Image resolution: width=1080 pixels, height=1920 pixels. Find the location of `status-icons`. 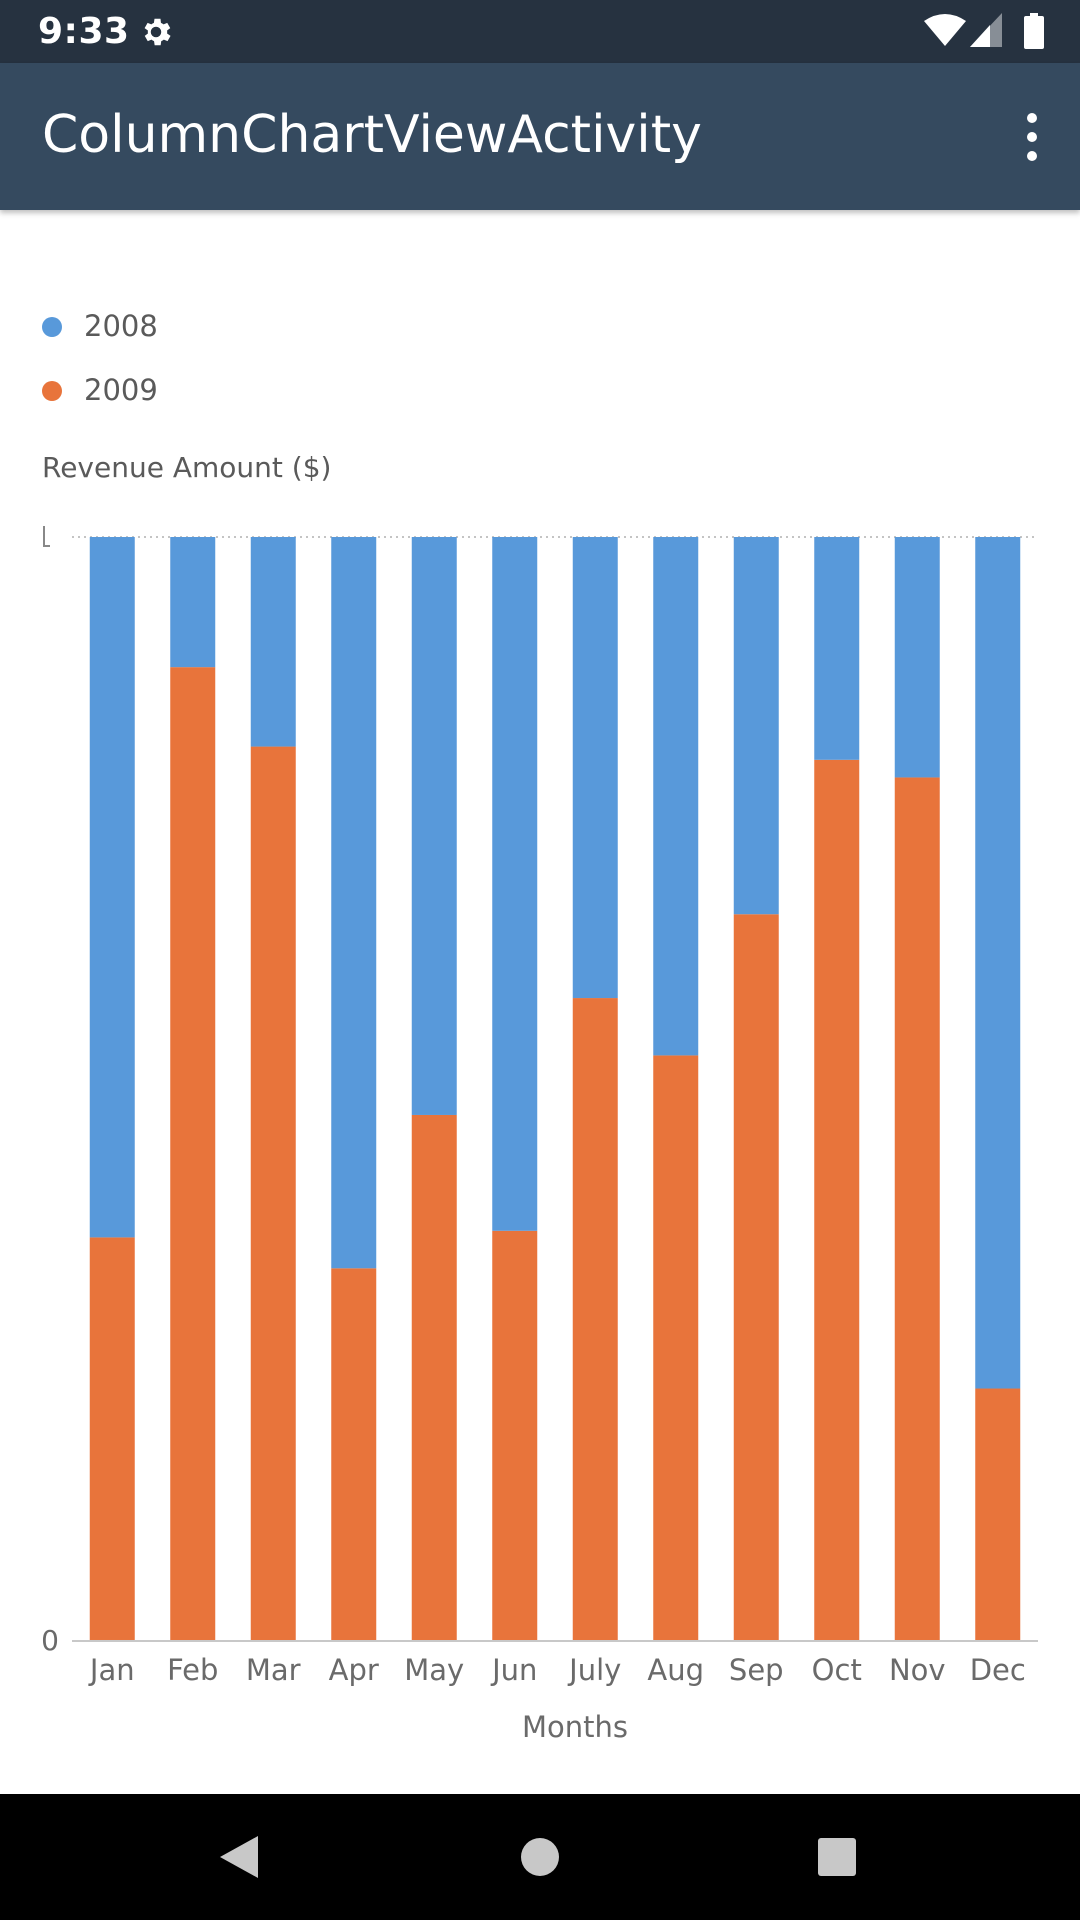

status-icons is located at coordinates (984, 31).